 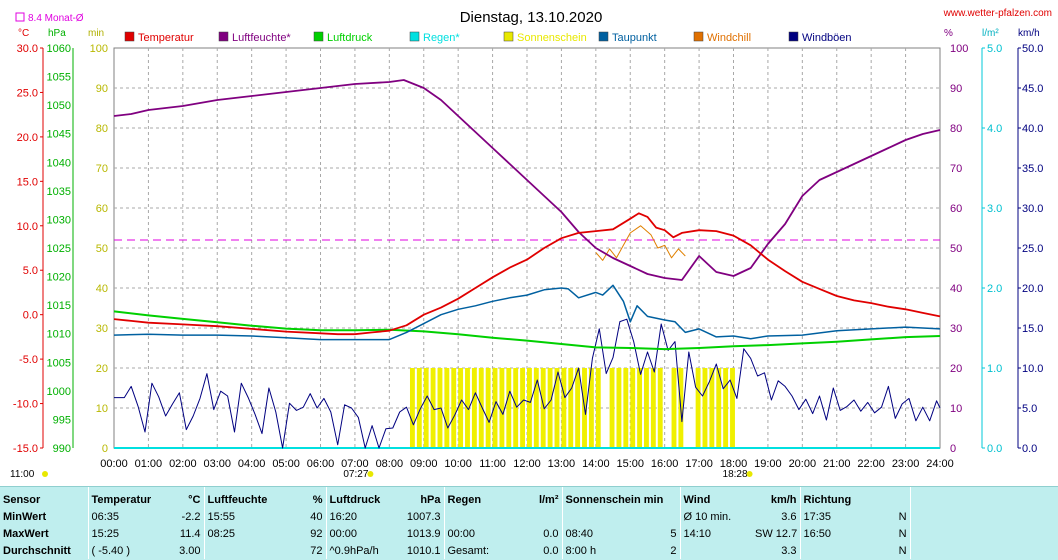 What do you see at coordinates (56, 18) in the screenshot?
I see `monthly-avg-label: 8.4 Monat-Ø` at bounding box center [56, 18].